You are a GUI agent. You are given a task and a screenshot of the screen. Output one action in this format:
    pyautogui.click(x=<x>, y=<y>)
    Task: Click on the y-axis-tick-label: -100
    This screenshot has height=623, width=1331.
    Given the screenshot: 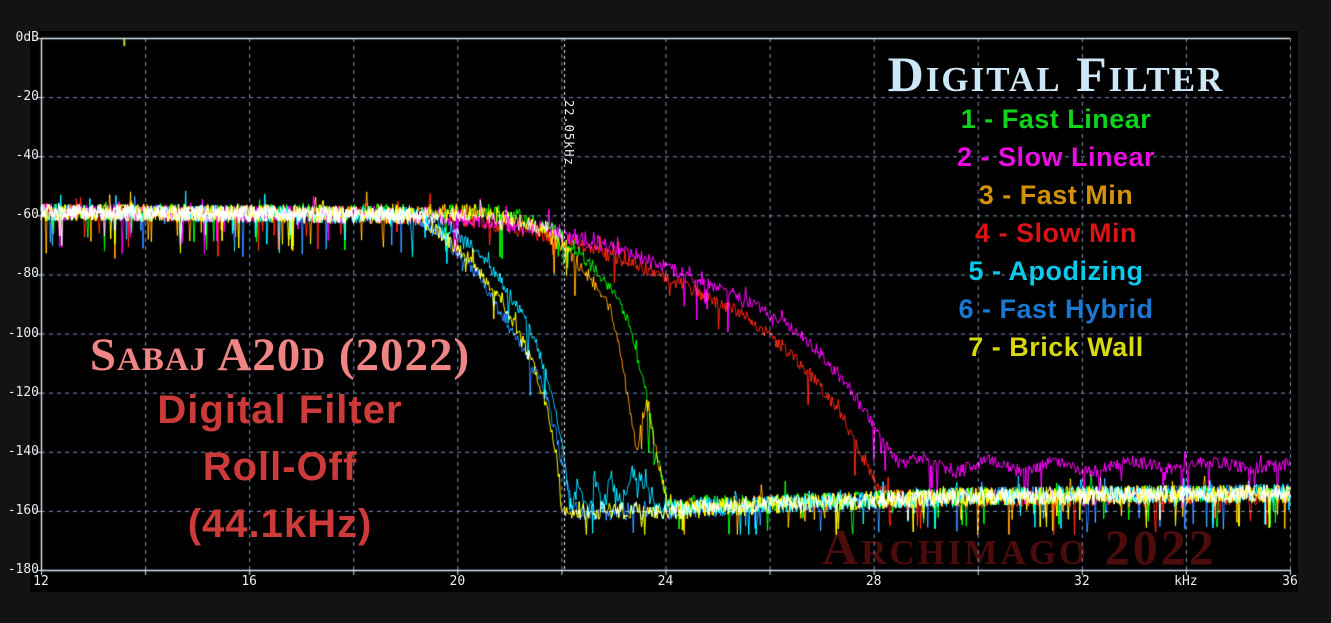 What is the action you would take?
    pyautogui.click(x=23, y=333)
    